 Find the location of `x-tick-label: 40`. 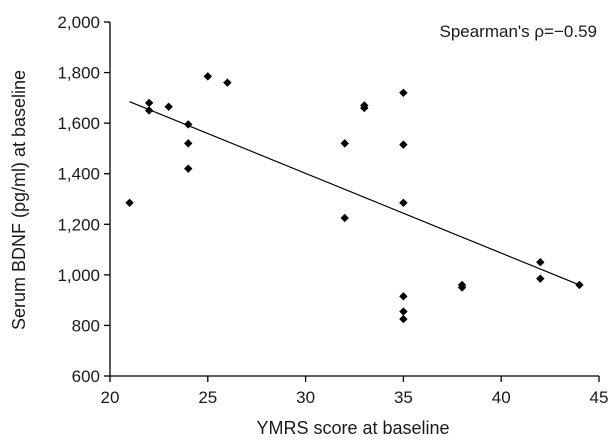

x-tick-label: 40 is located at coordinates (501, 397).